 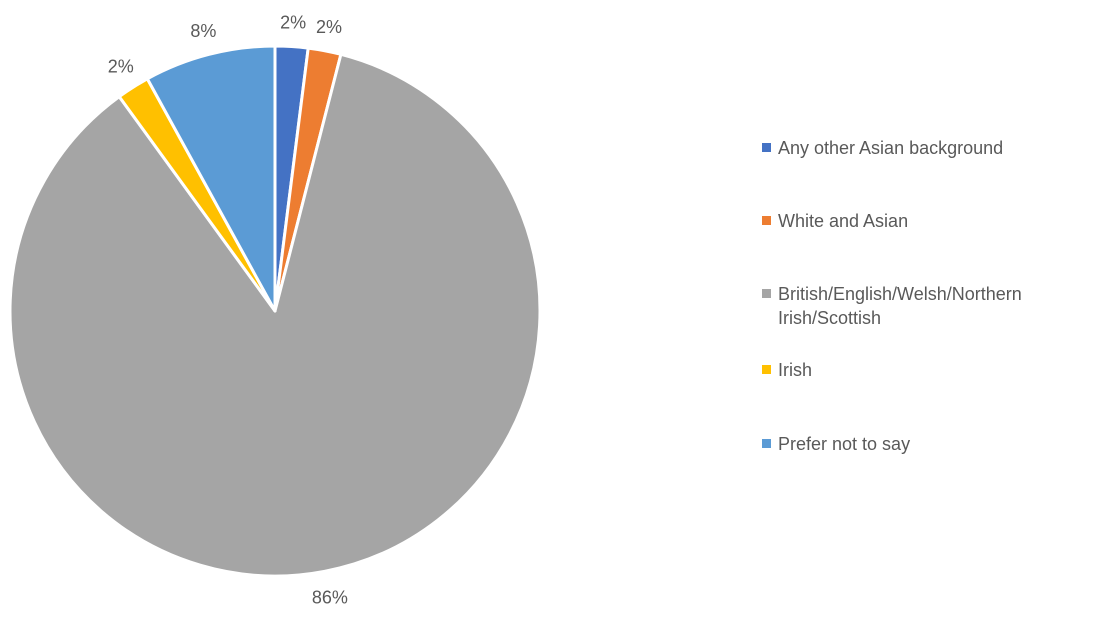 I want to click on legend-label-white-and-asian: White and Asian, so click(x=843, y=221).